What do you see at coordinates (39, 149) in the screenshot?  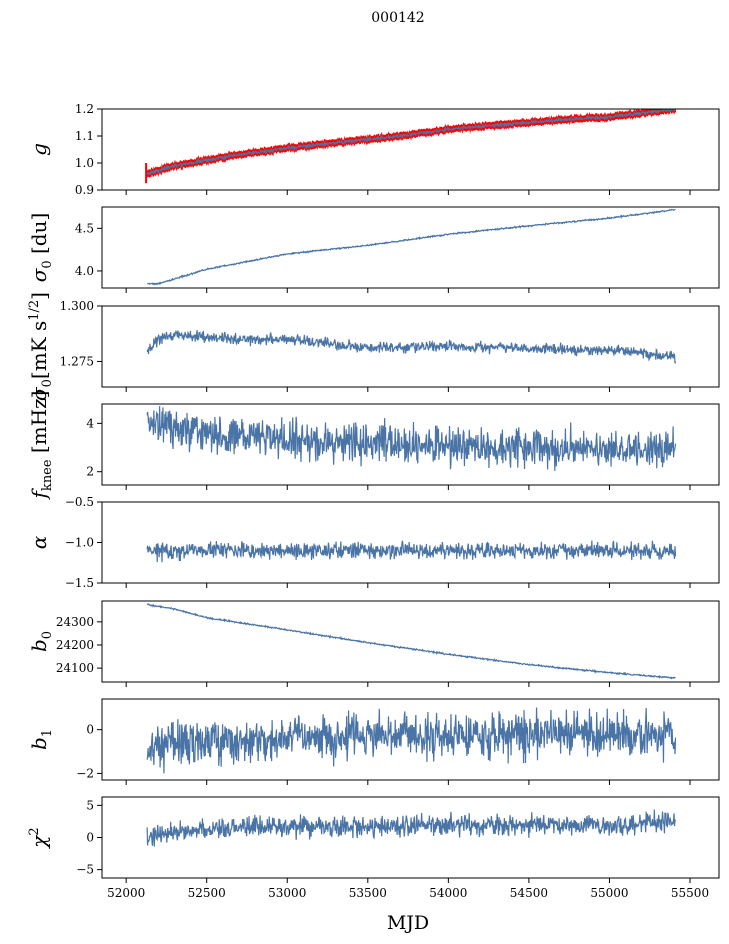 I see `ylabel-g: g` at bounding box center [39, 149].